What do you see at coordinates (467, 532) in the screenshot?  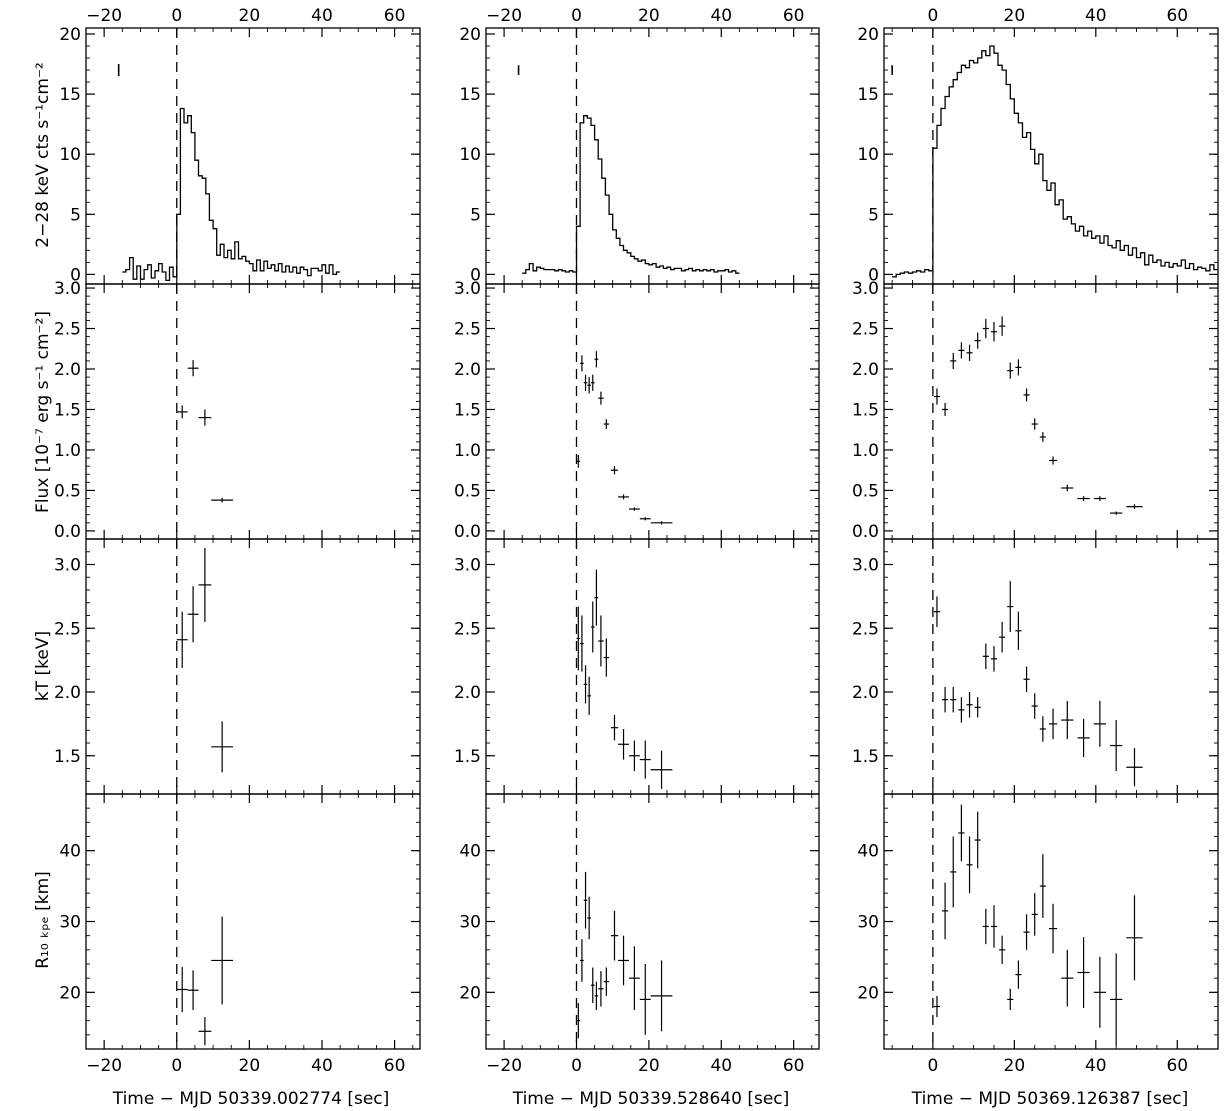 I see `ytick-label-c1r1: 0.0` at bounding box center [467, 532].